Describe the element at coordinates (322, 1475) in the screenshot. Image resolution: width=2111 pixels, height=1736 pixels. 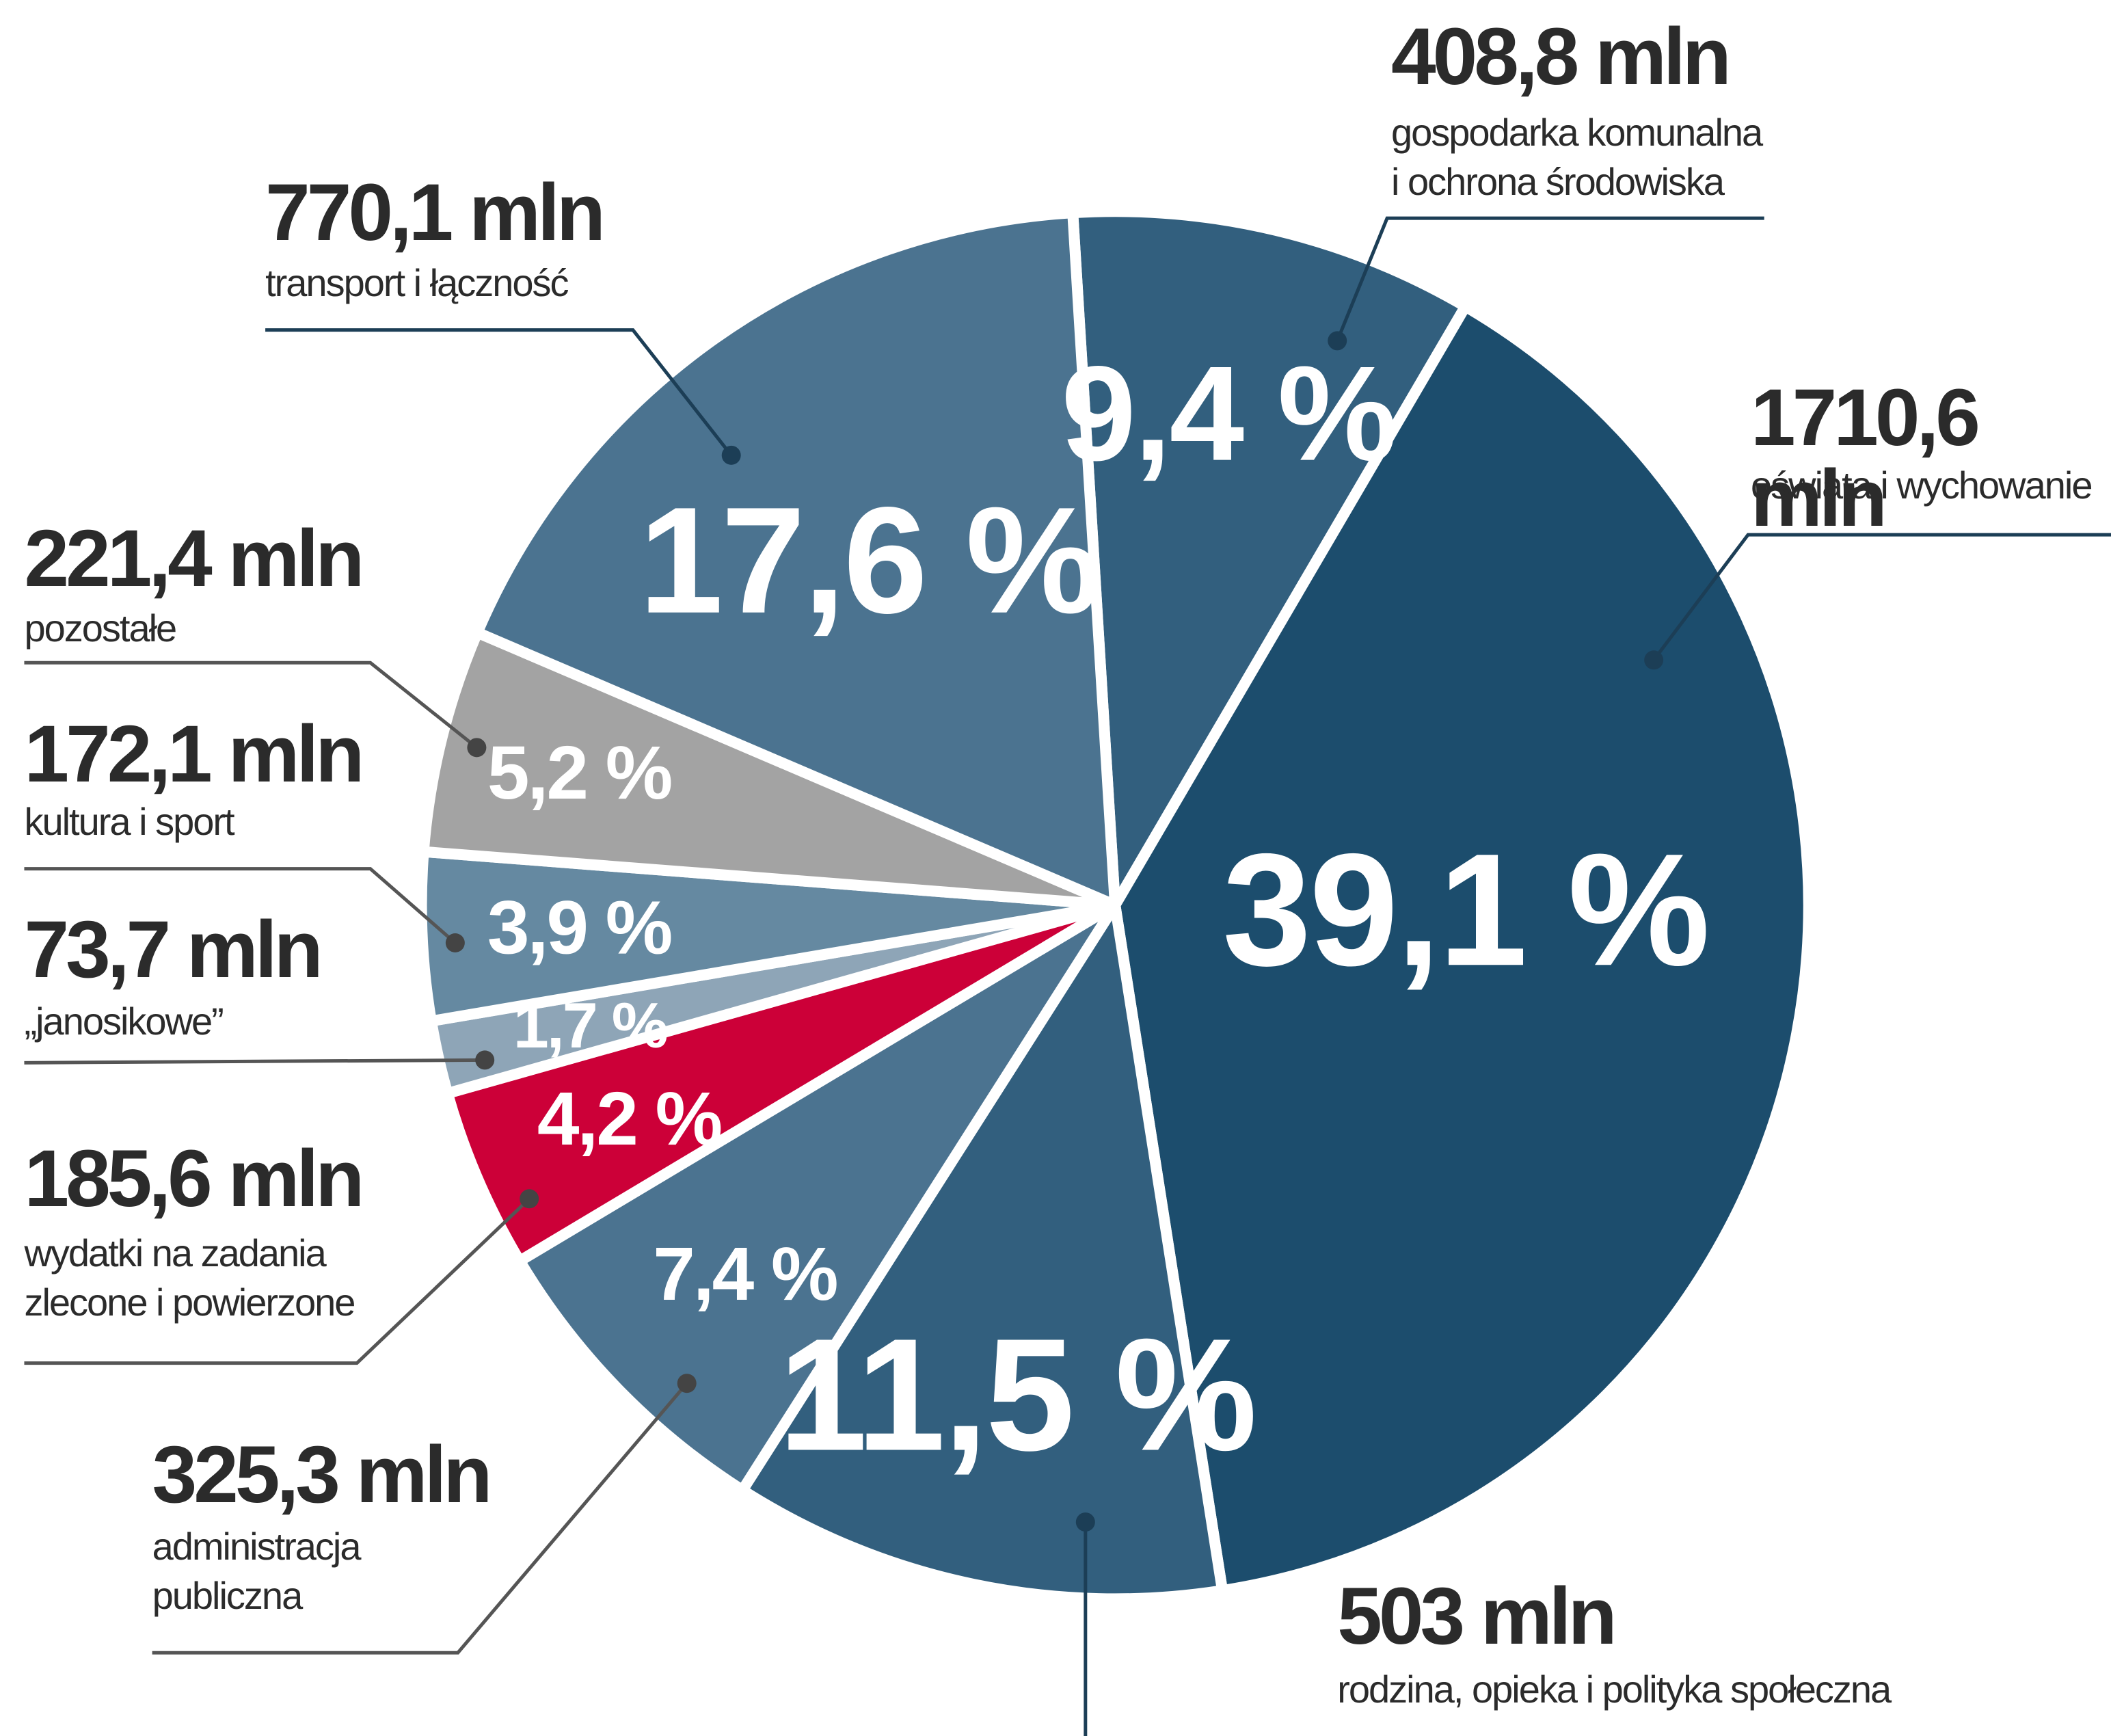
I see `amount-label: 325,3 mln` at that location.